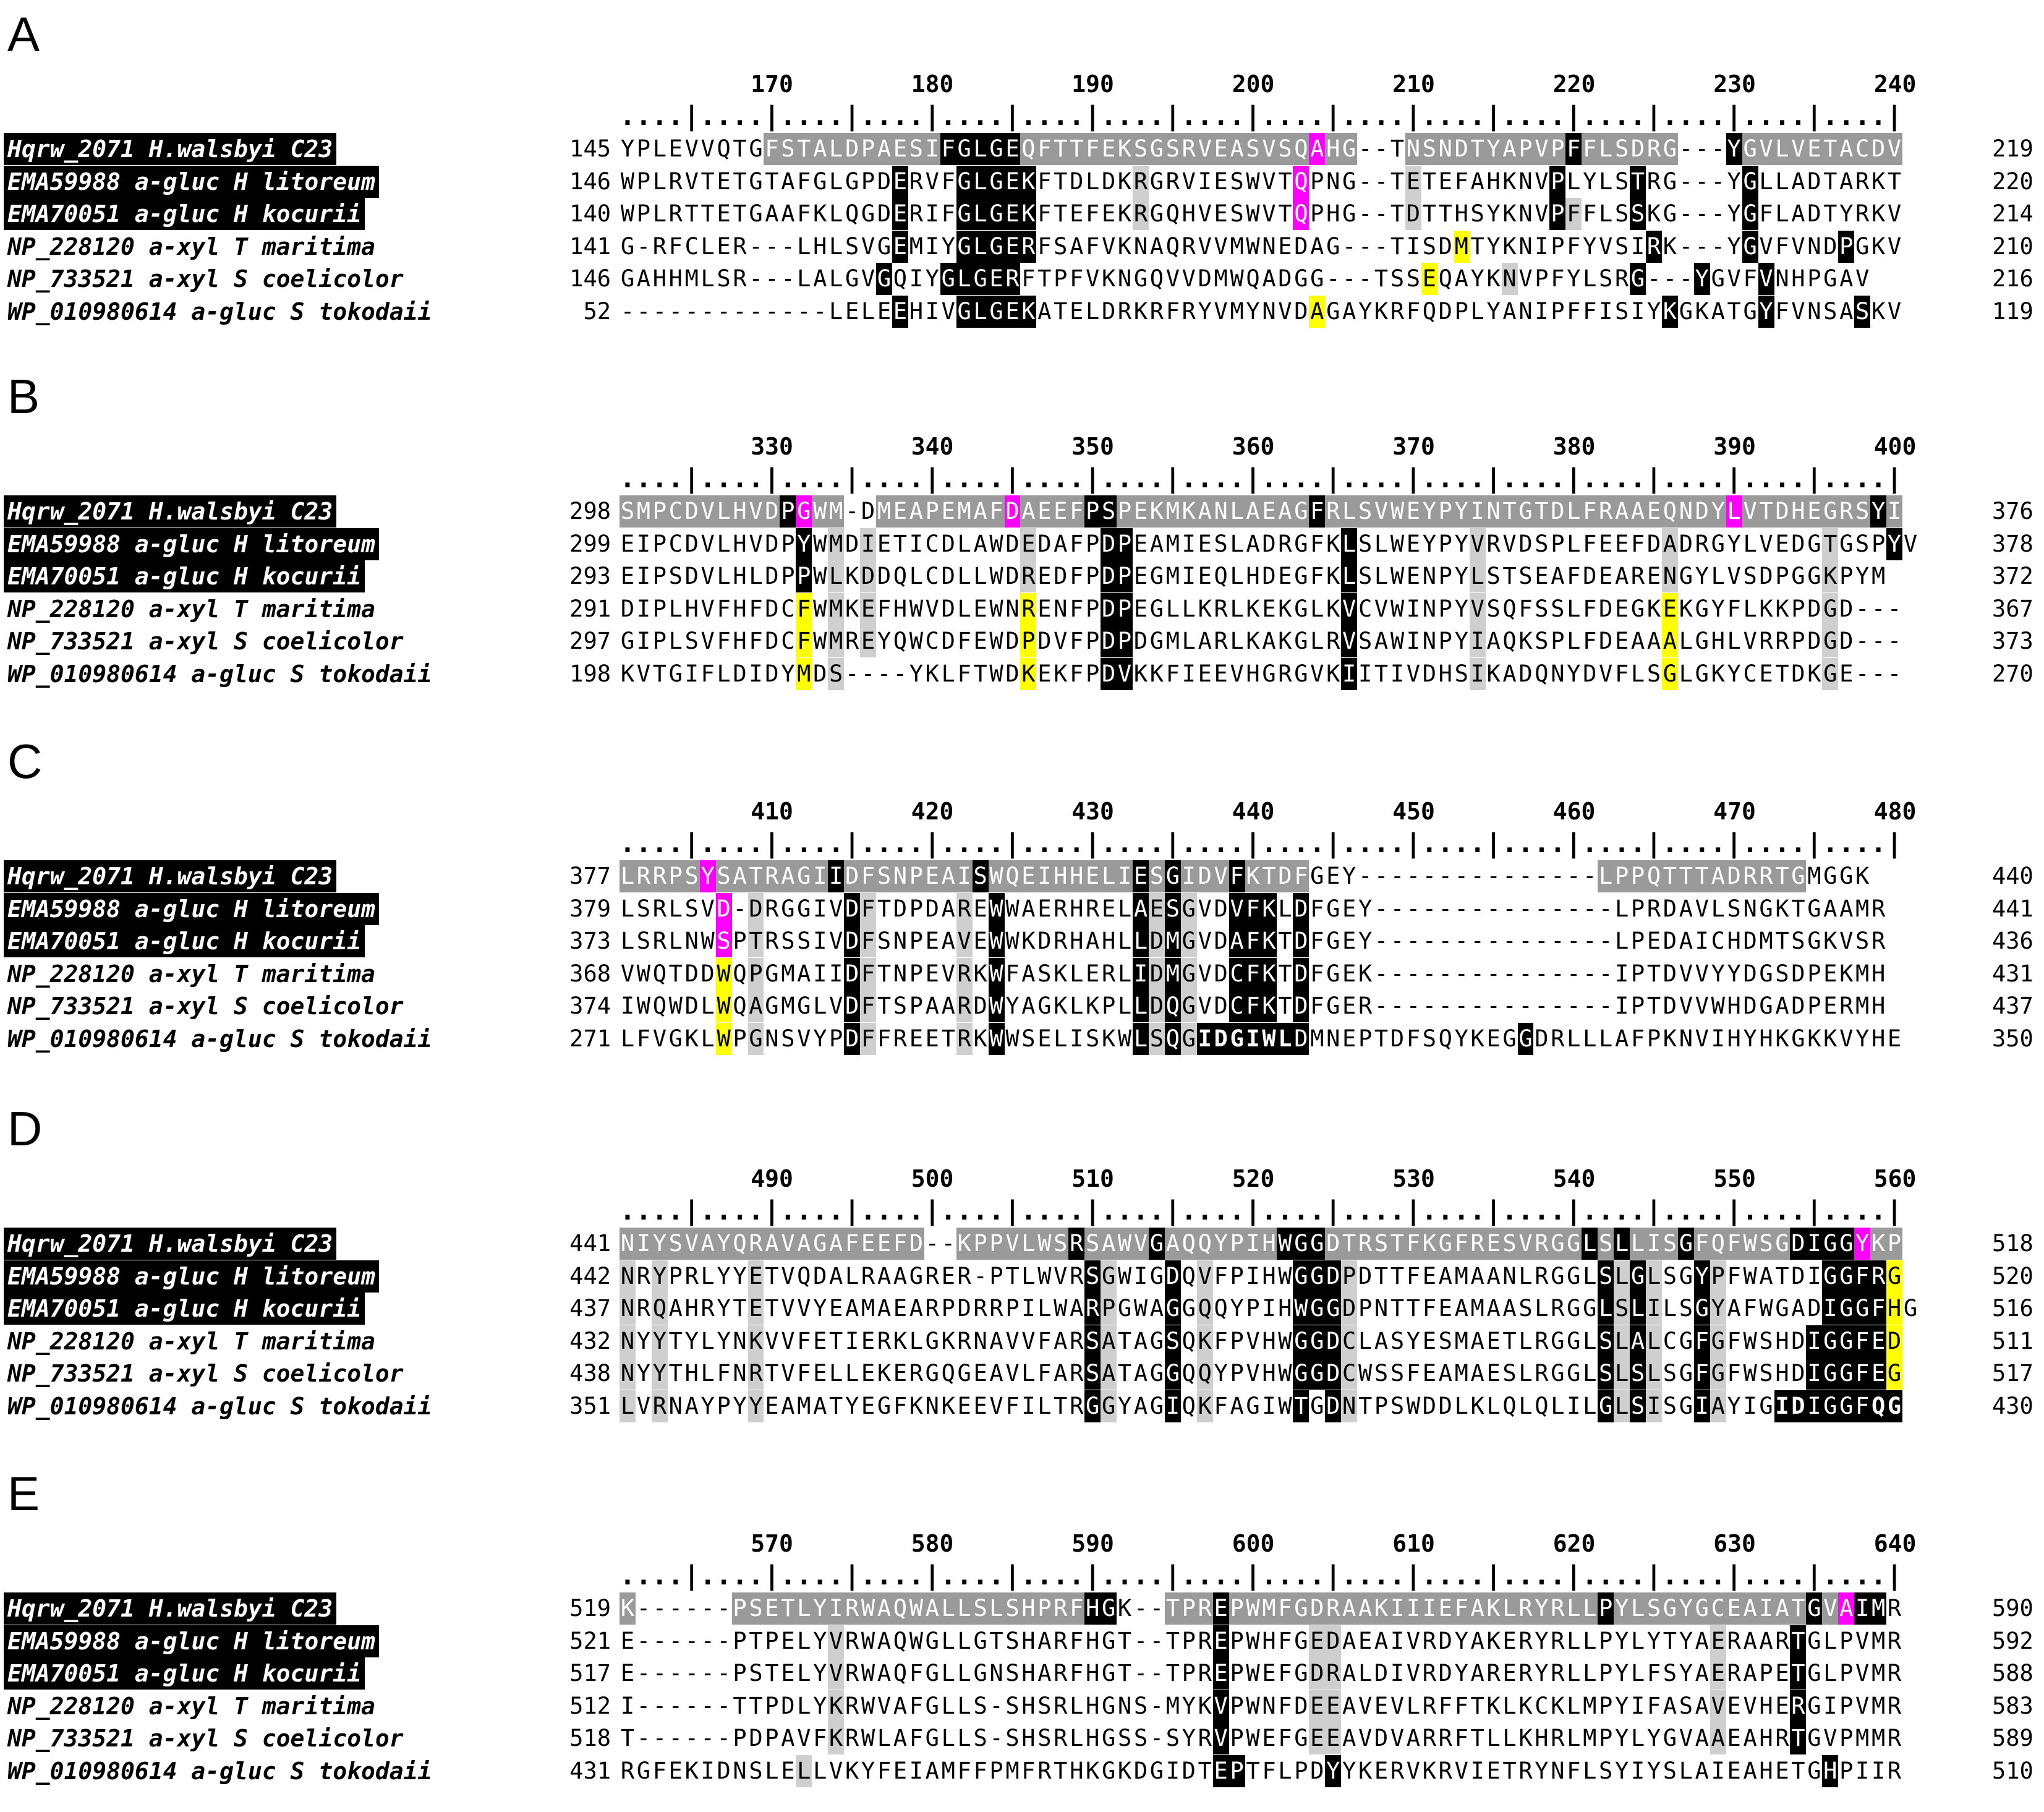 The width and height of the screenshot is (2044, 1812). I want to click on end-position: 440, so click(2012, 876).